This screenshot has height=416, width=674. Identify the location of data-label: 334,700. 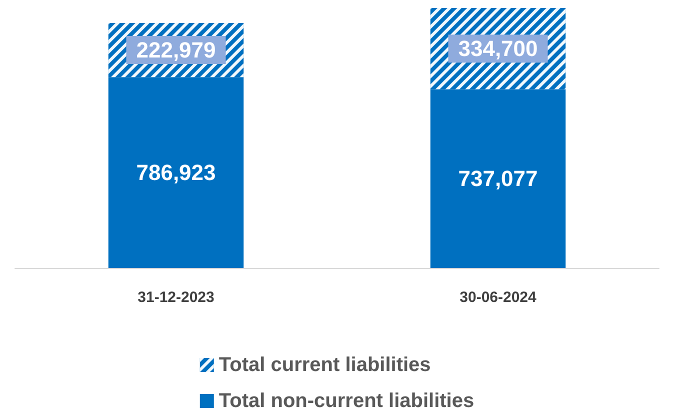
(498, 49).